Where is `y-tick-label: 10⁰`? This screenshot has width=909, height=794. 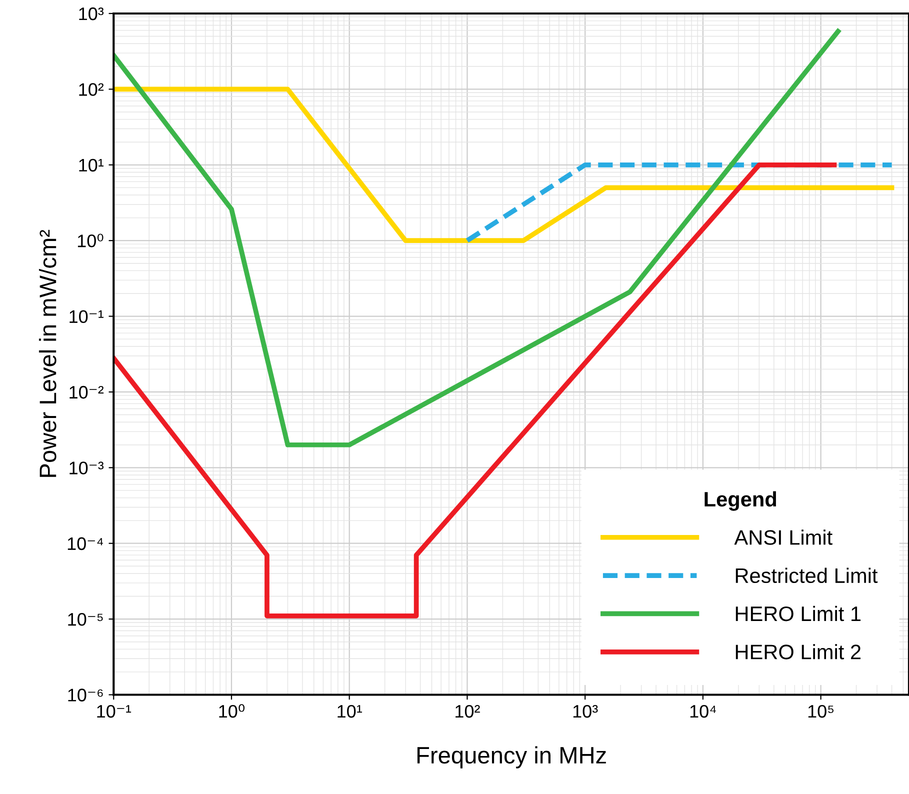 y-tick-label: 10⁰ is located at coordinates (91, 241).